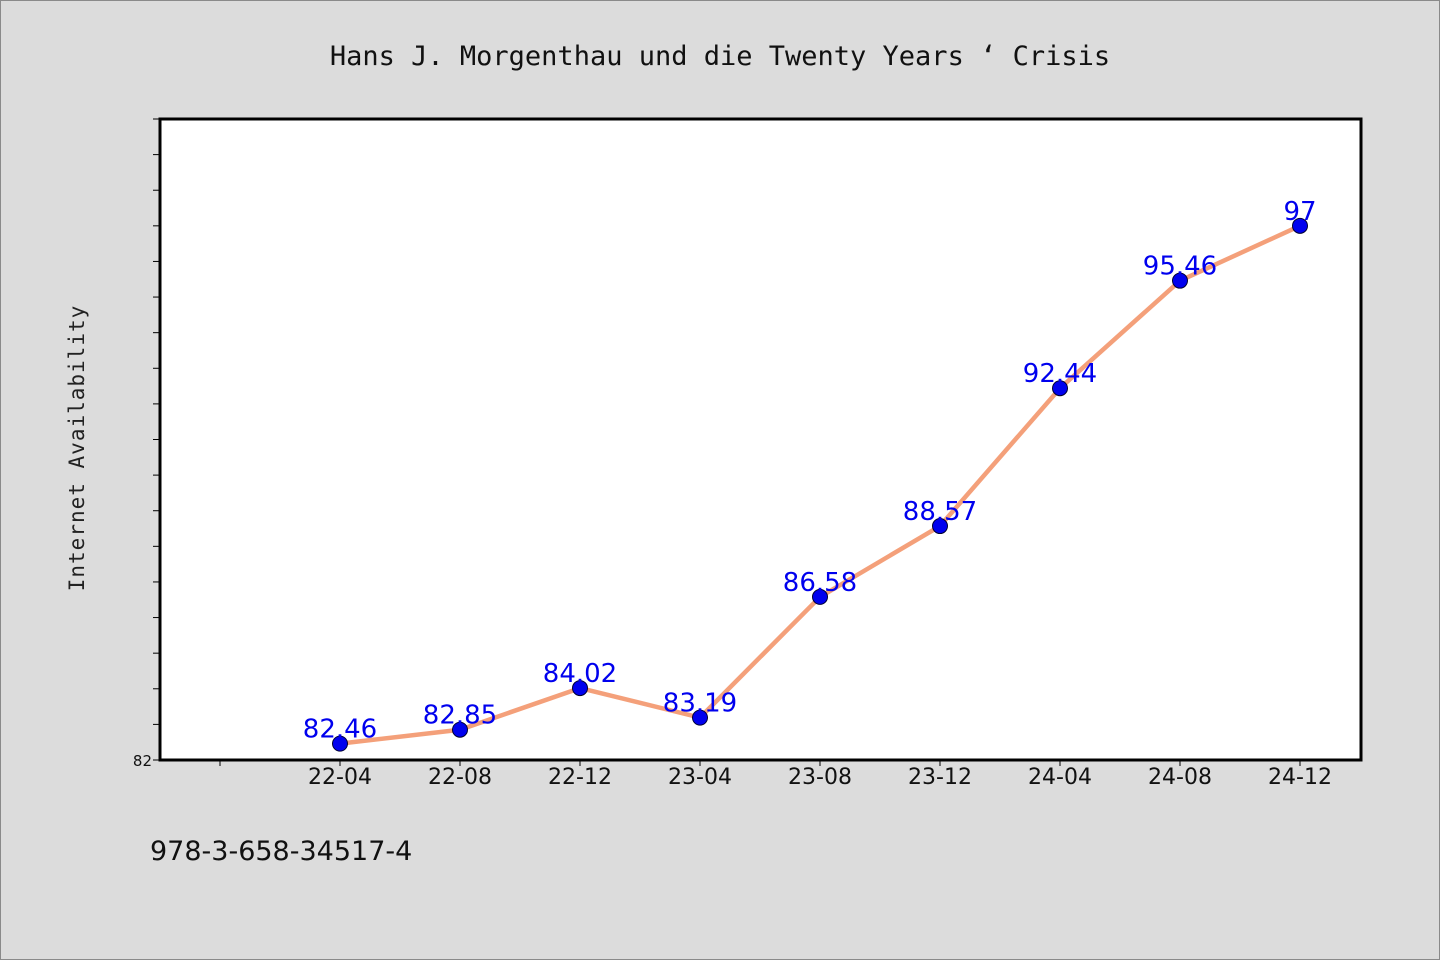  Describe the element at coordinates (1060, 374) in the screenshot. I see `data-label: 92.44` at that location.